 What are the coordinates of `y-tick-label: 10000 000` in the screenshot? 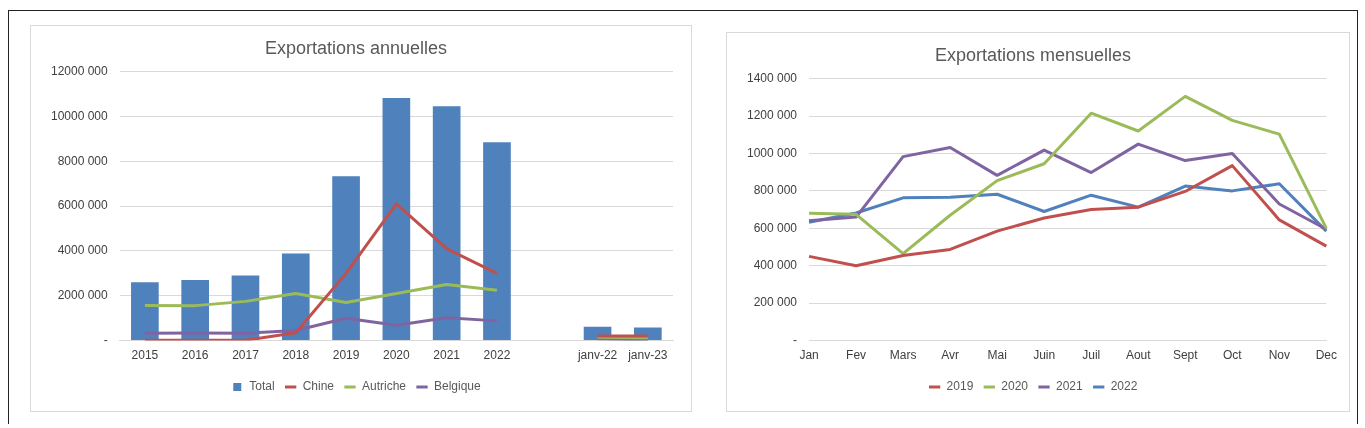 It's located at (79, 115).